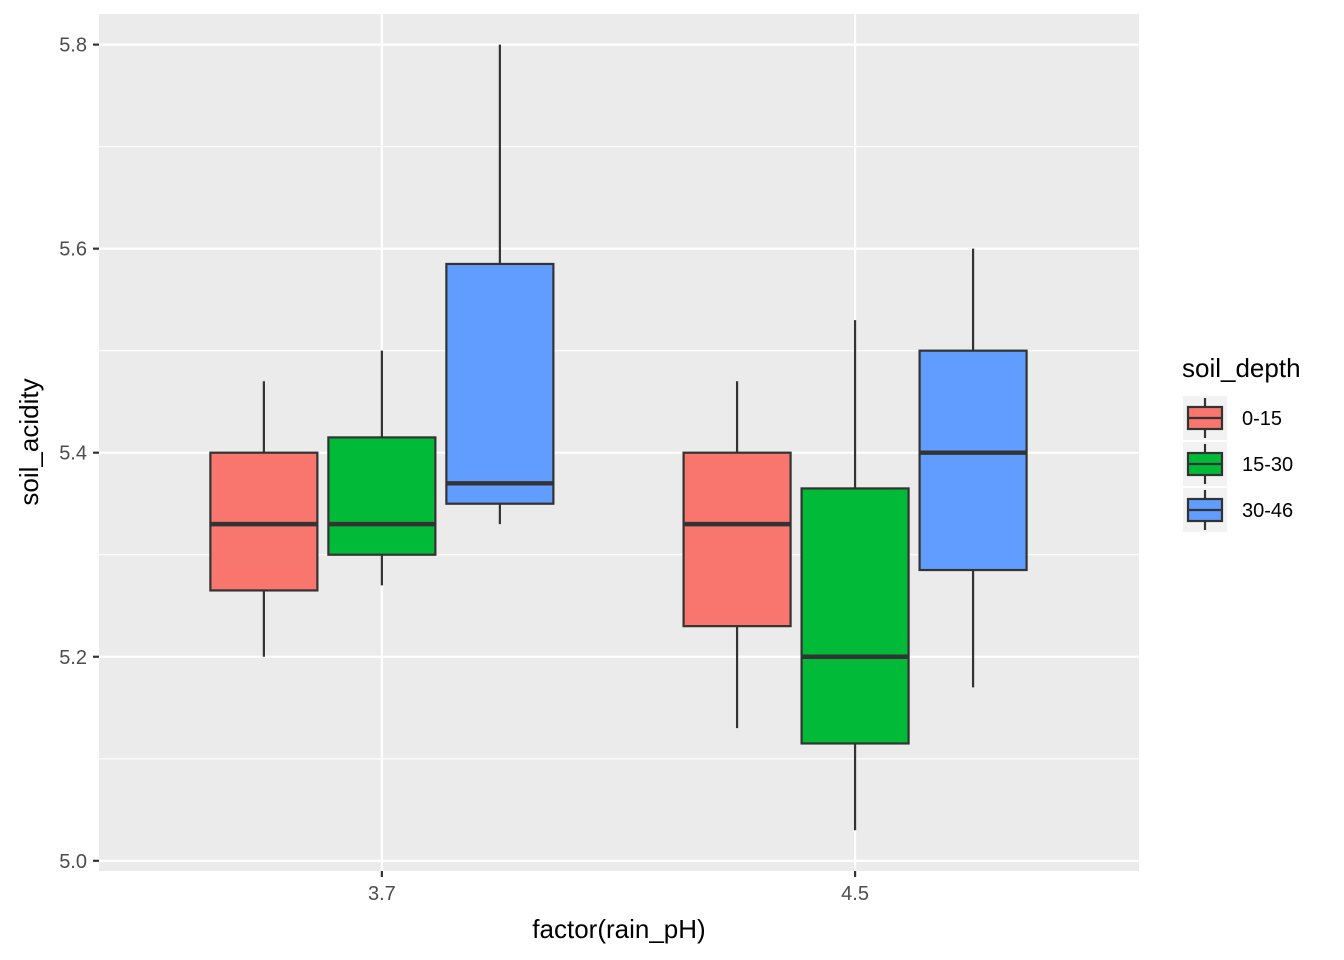  Describe the element at coordinates (1262, 419) in the screenshot. I see `legend-label: 0-15` at that location.